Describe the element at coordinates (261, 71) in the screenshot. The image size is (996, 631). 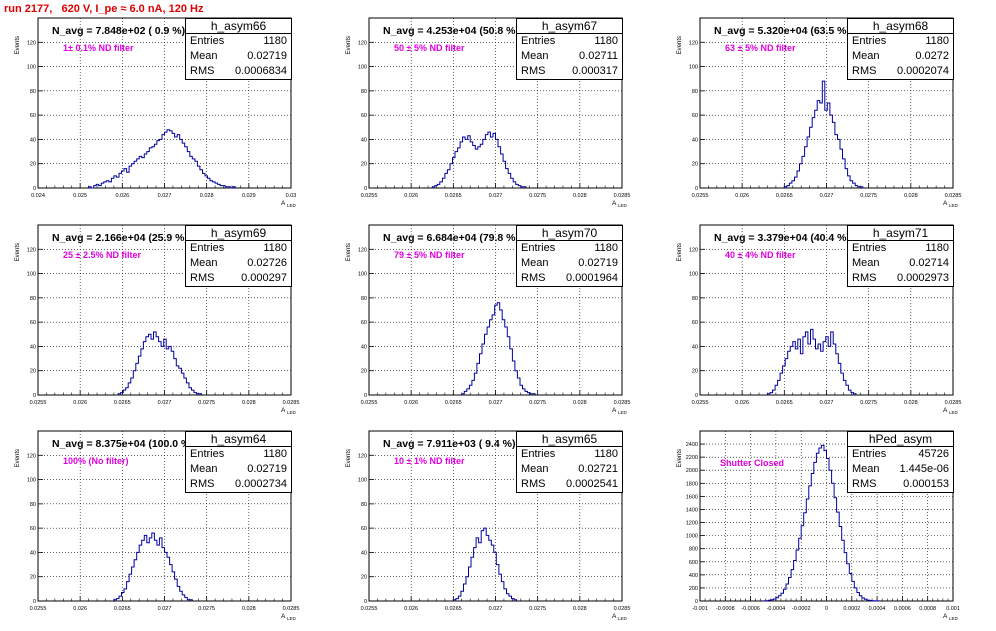
I see `stats-value: 0.0006834` at that location.